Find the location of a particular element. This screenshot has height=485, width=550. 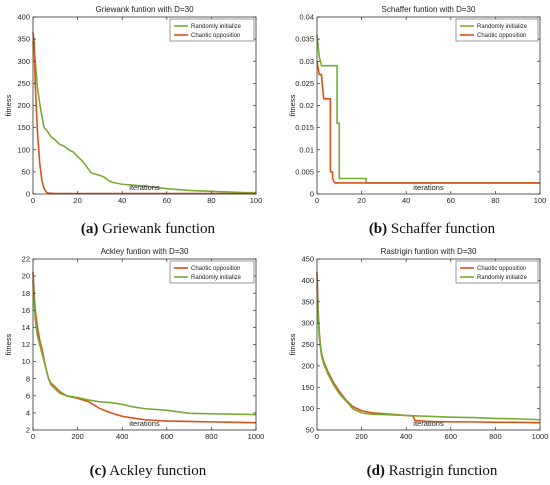

panel-caption: (b) Schaffer function is located at coordinates (432, 229).